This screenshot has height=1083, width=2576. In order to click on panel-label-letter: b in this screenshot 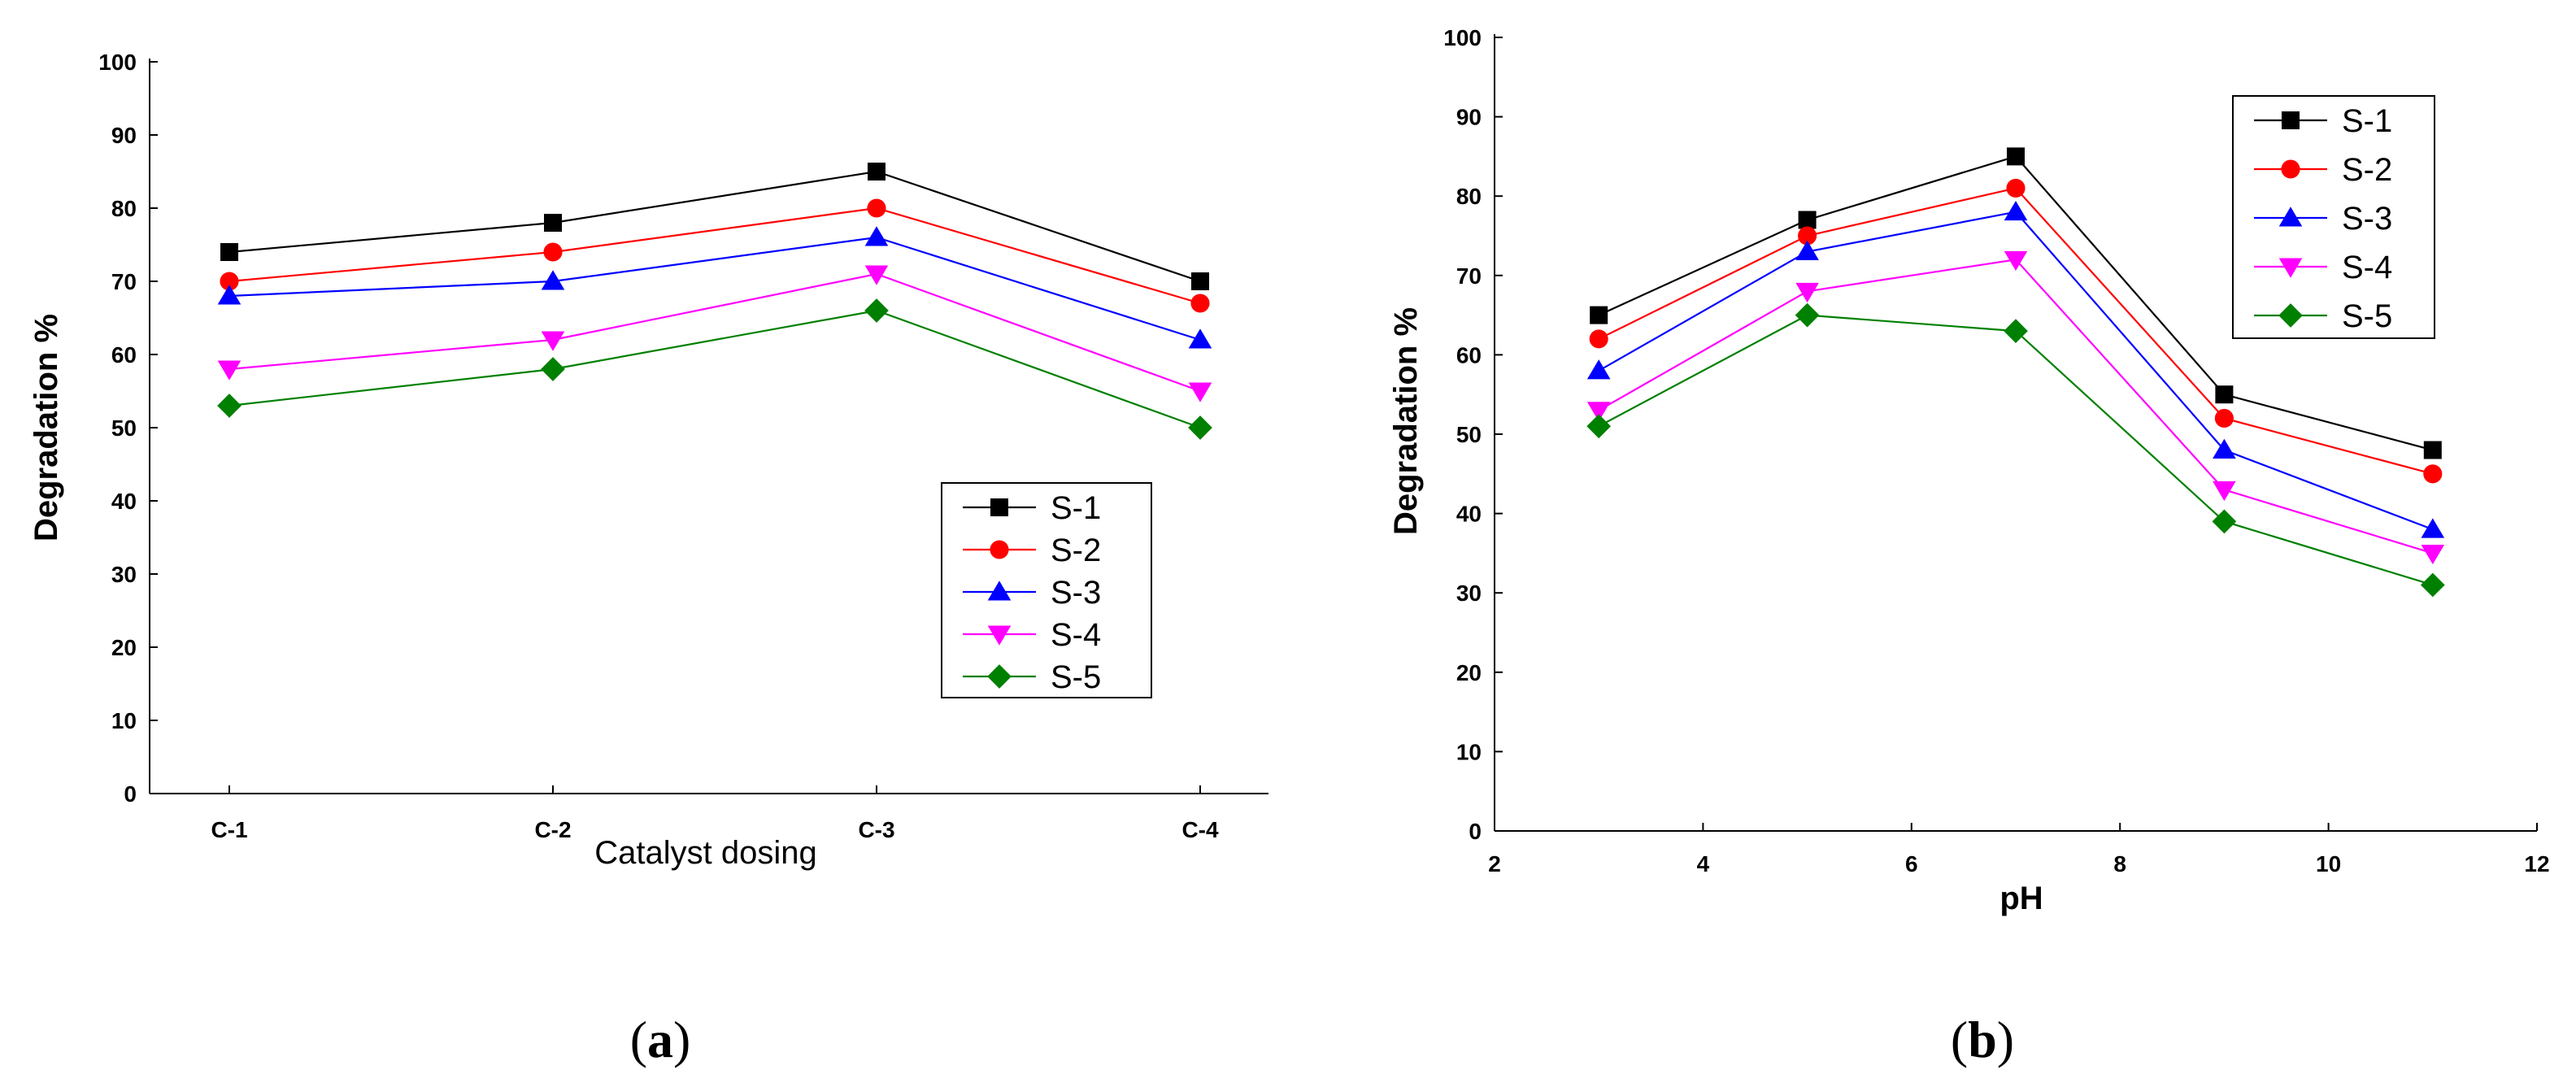, I will do `click(1982, 1039)`.